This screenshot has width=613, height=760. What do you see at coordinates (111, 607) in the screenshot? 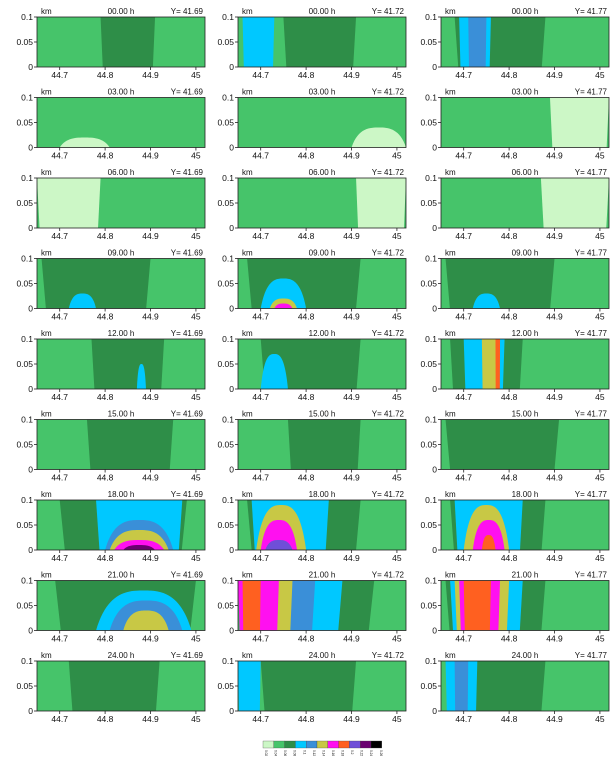
I see `panel-r7-c0: 0.1 0.05 0 44.7 44.8 44.9 45 km 21.00 h Y= 41.69` at bounding box center [111, 607].